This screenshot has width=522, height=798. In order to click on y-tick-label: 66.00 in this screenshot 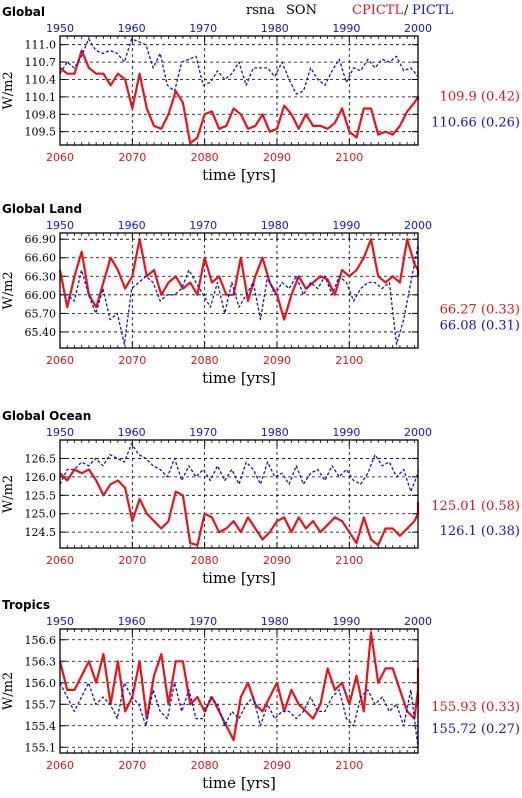, I will do `click(41, 295)`.